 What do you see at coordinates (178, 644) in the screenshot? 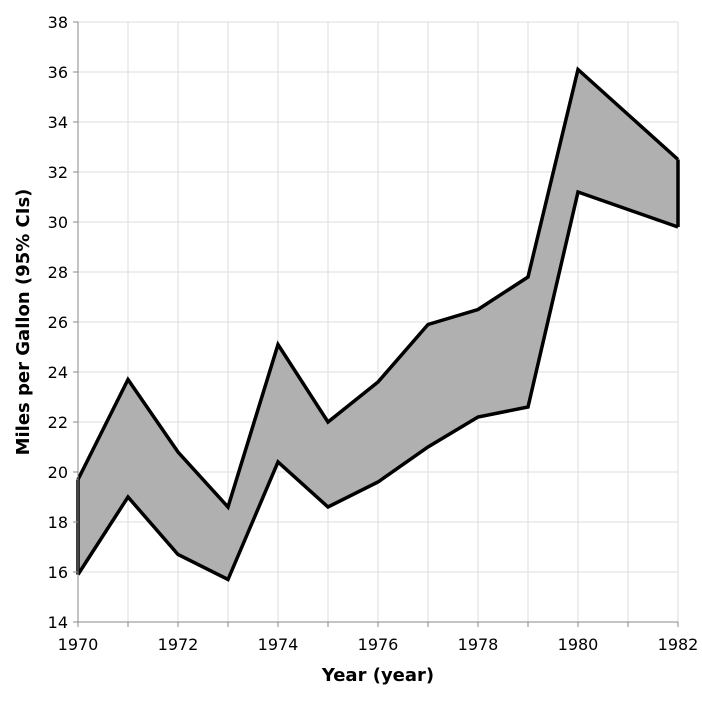
I see `x-tick-label: 1972` at bounding box center [178, 644].